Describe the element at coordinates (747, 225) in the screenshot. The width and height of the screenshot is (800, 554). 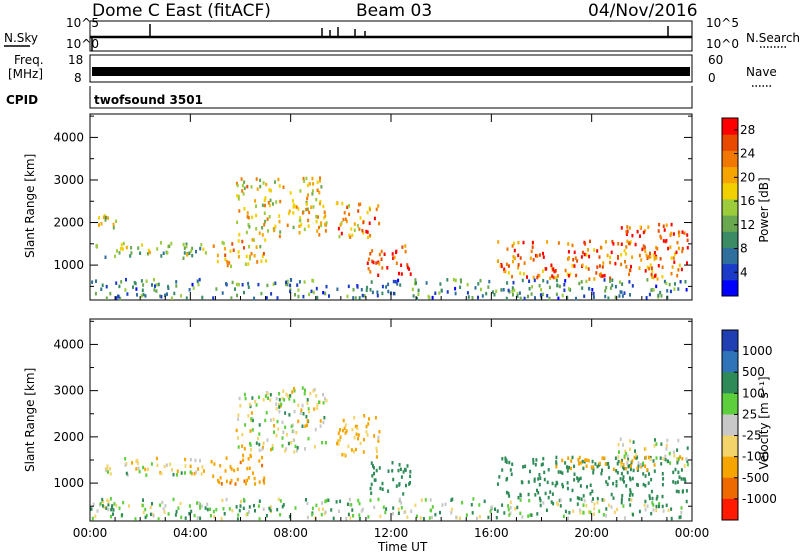
I see `power-colorbar-tick-label: 12` at that location.